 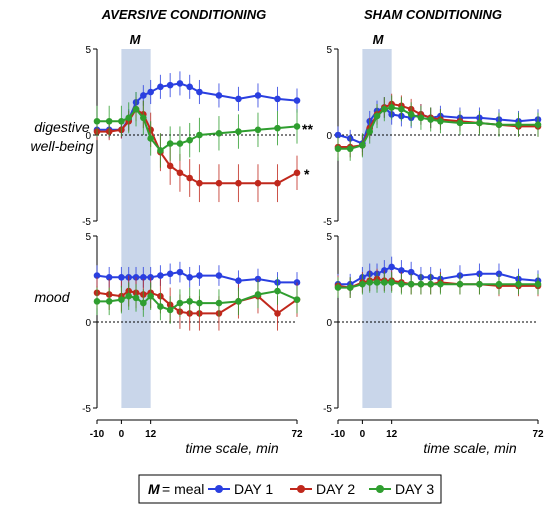 I want to click on x-tick-labels: -10 0 12 72 -10 0 12 72, so click(x=317, y=434).